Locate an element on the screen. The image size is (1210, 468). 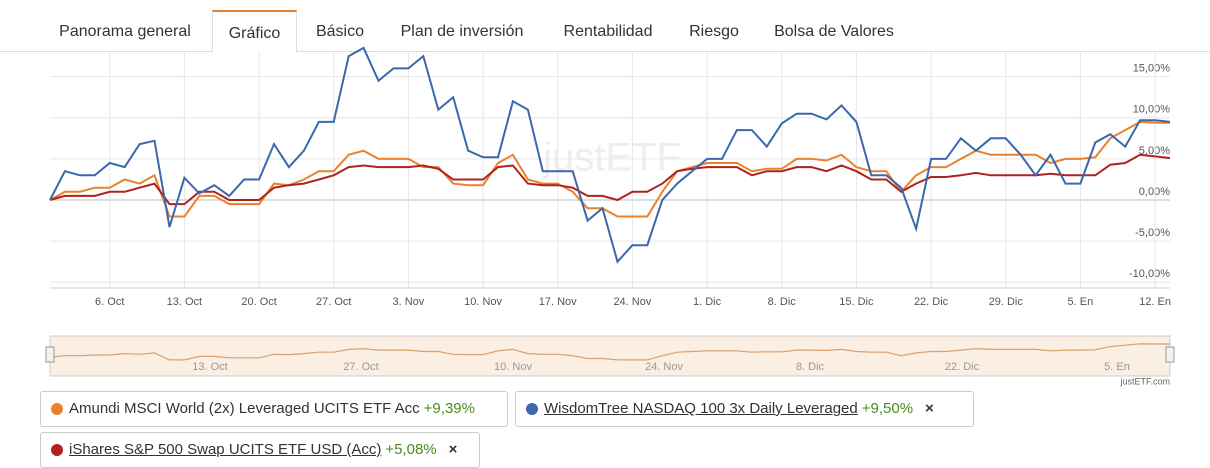
navigator-label: 8. Dic is located at coordinates (810, 367).